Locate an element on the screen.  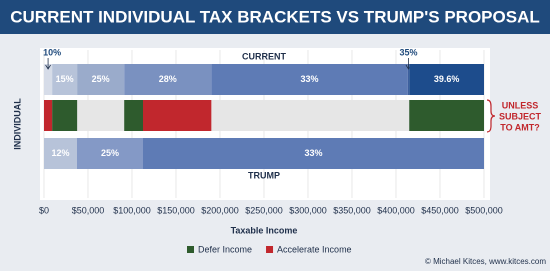
callout-label: 10% is located at coordinates (52, 52).